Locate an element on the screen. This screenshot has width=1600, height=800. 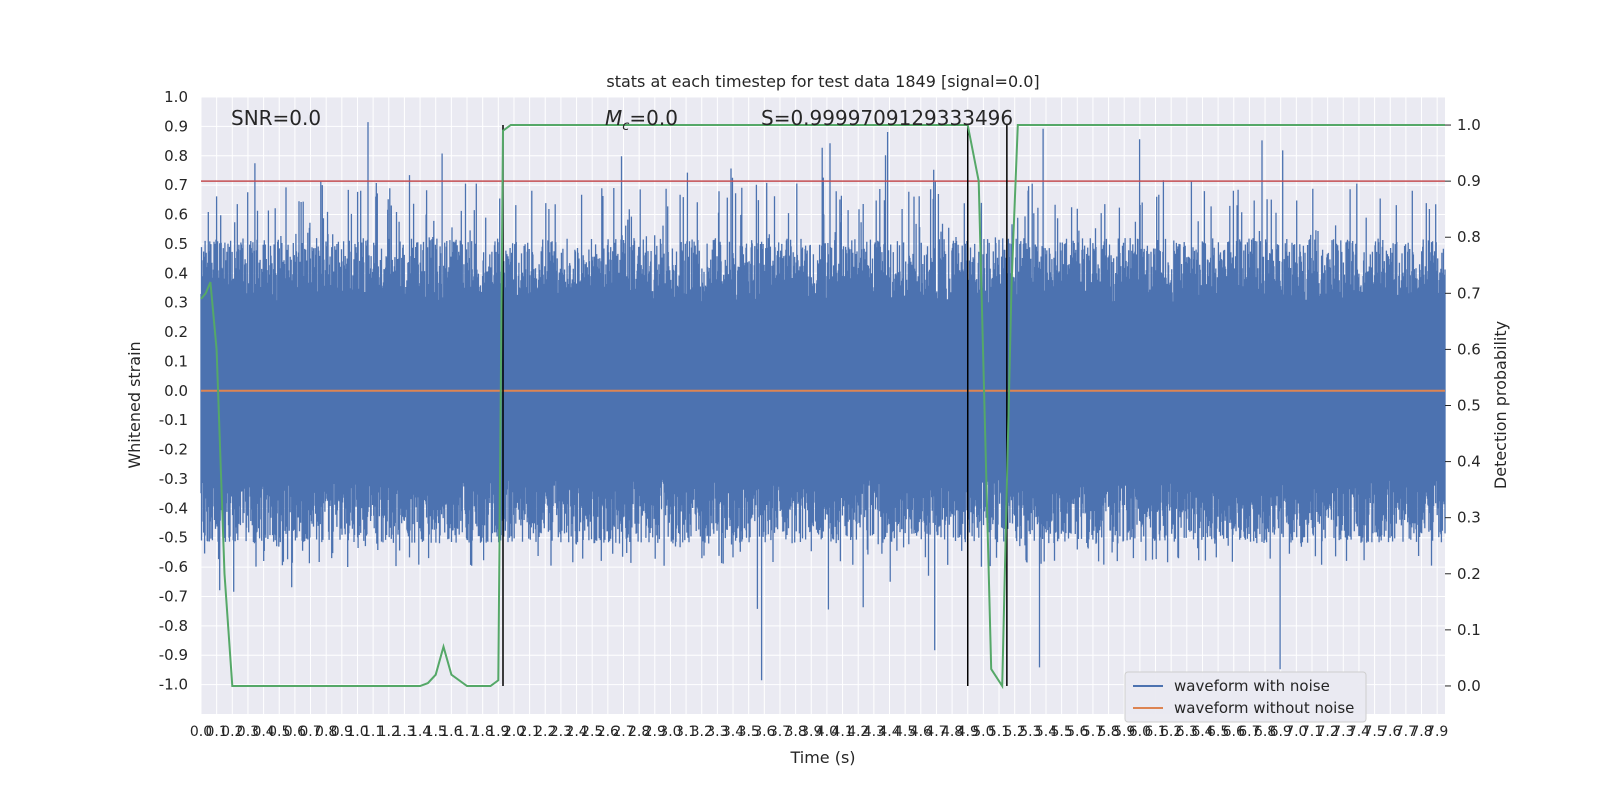
y-axis-label: Whitened strain is located at coordinates (134, 404).